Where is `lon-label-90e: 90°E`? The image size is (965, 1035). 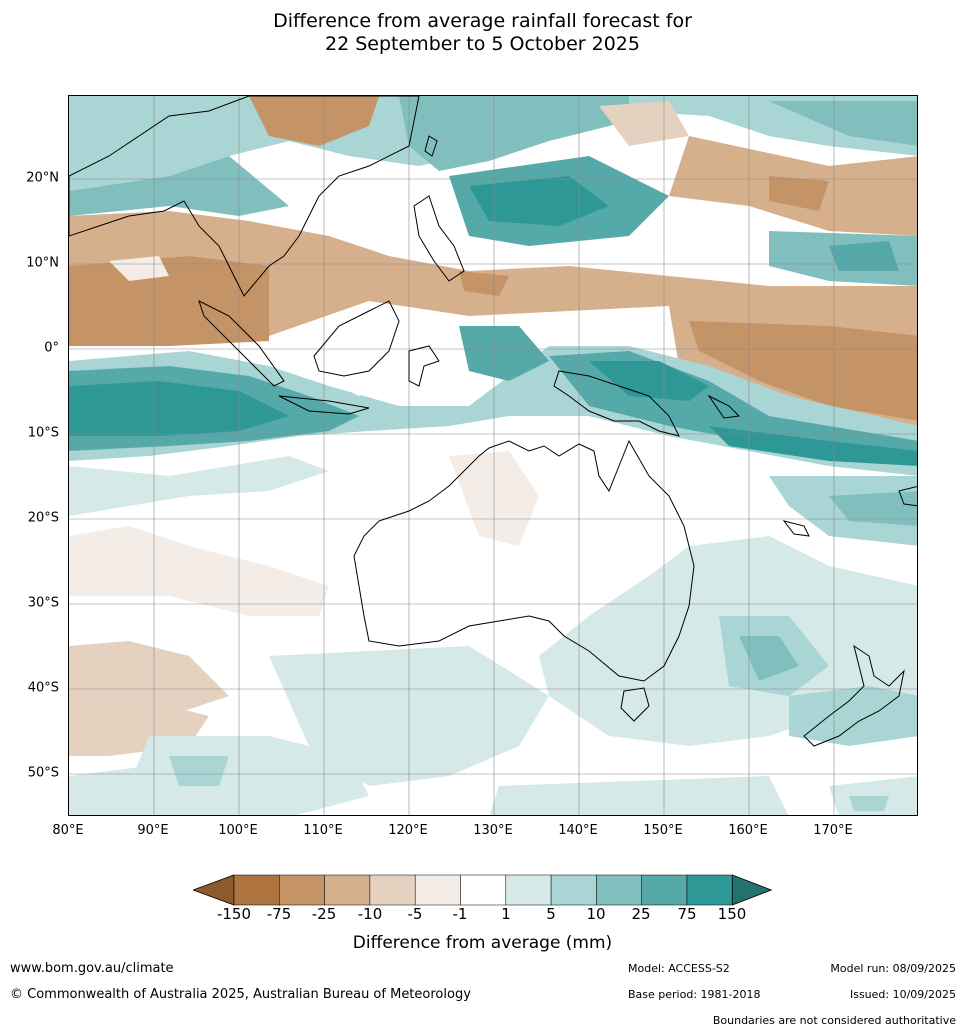
lon-label-90e: 90°E is located at coordinates (153, 830).